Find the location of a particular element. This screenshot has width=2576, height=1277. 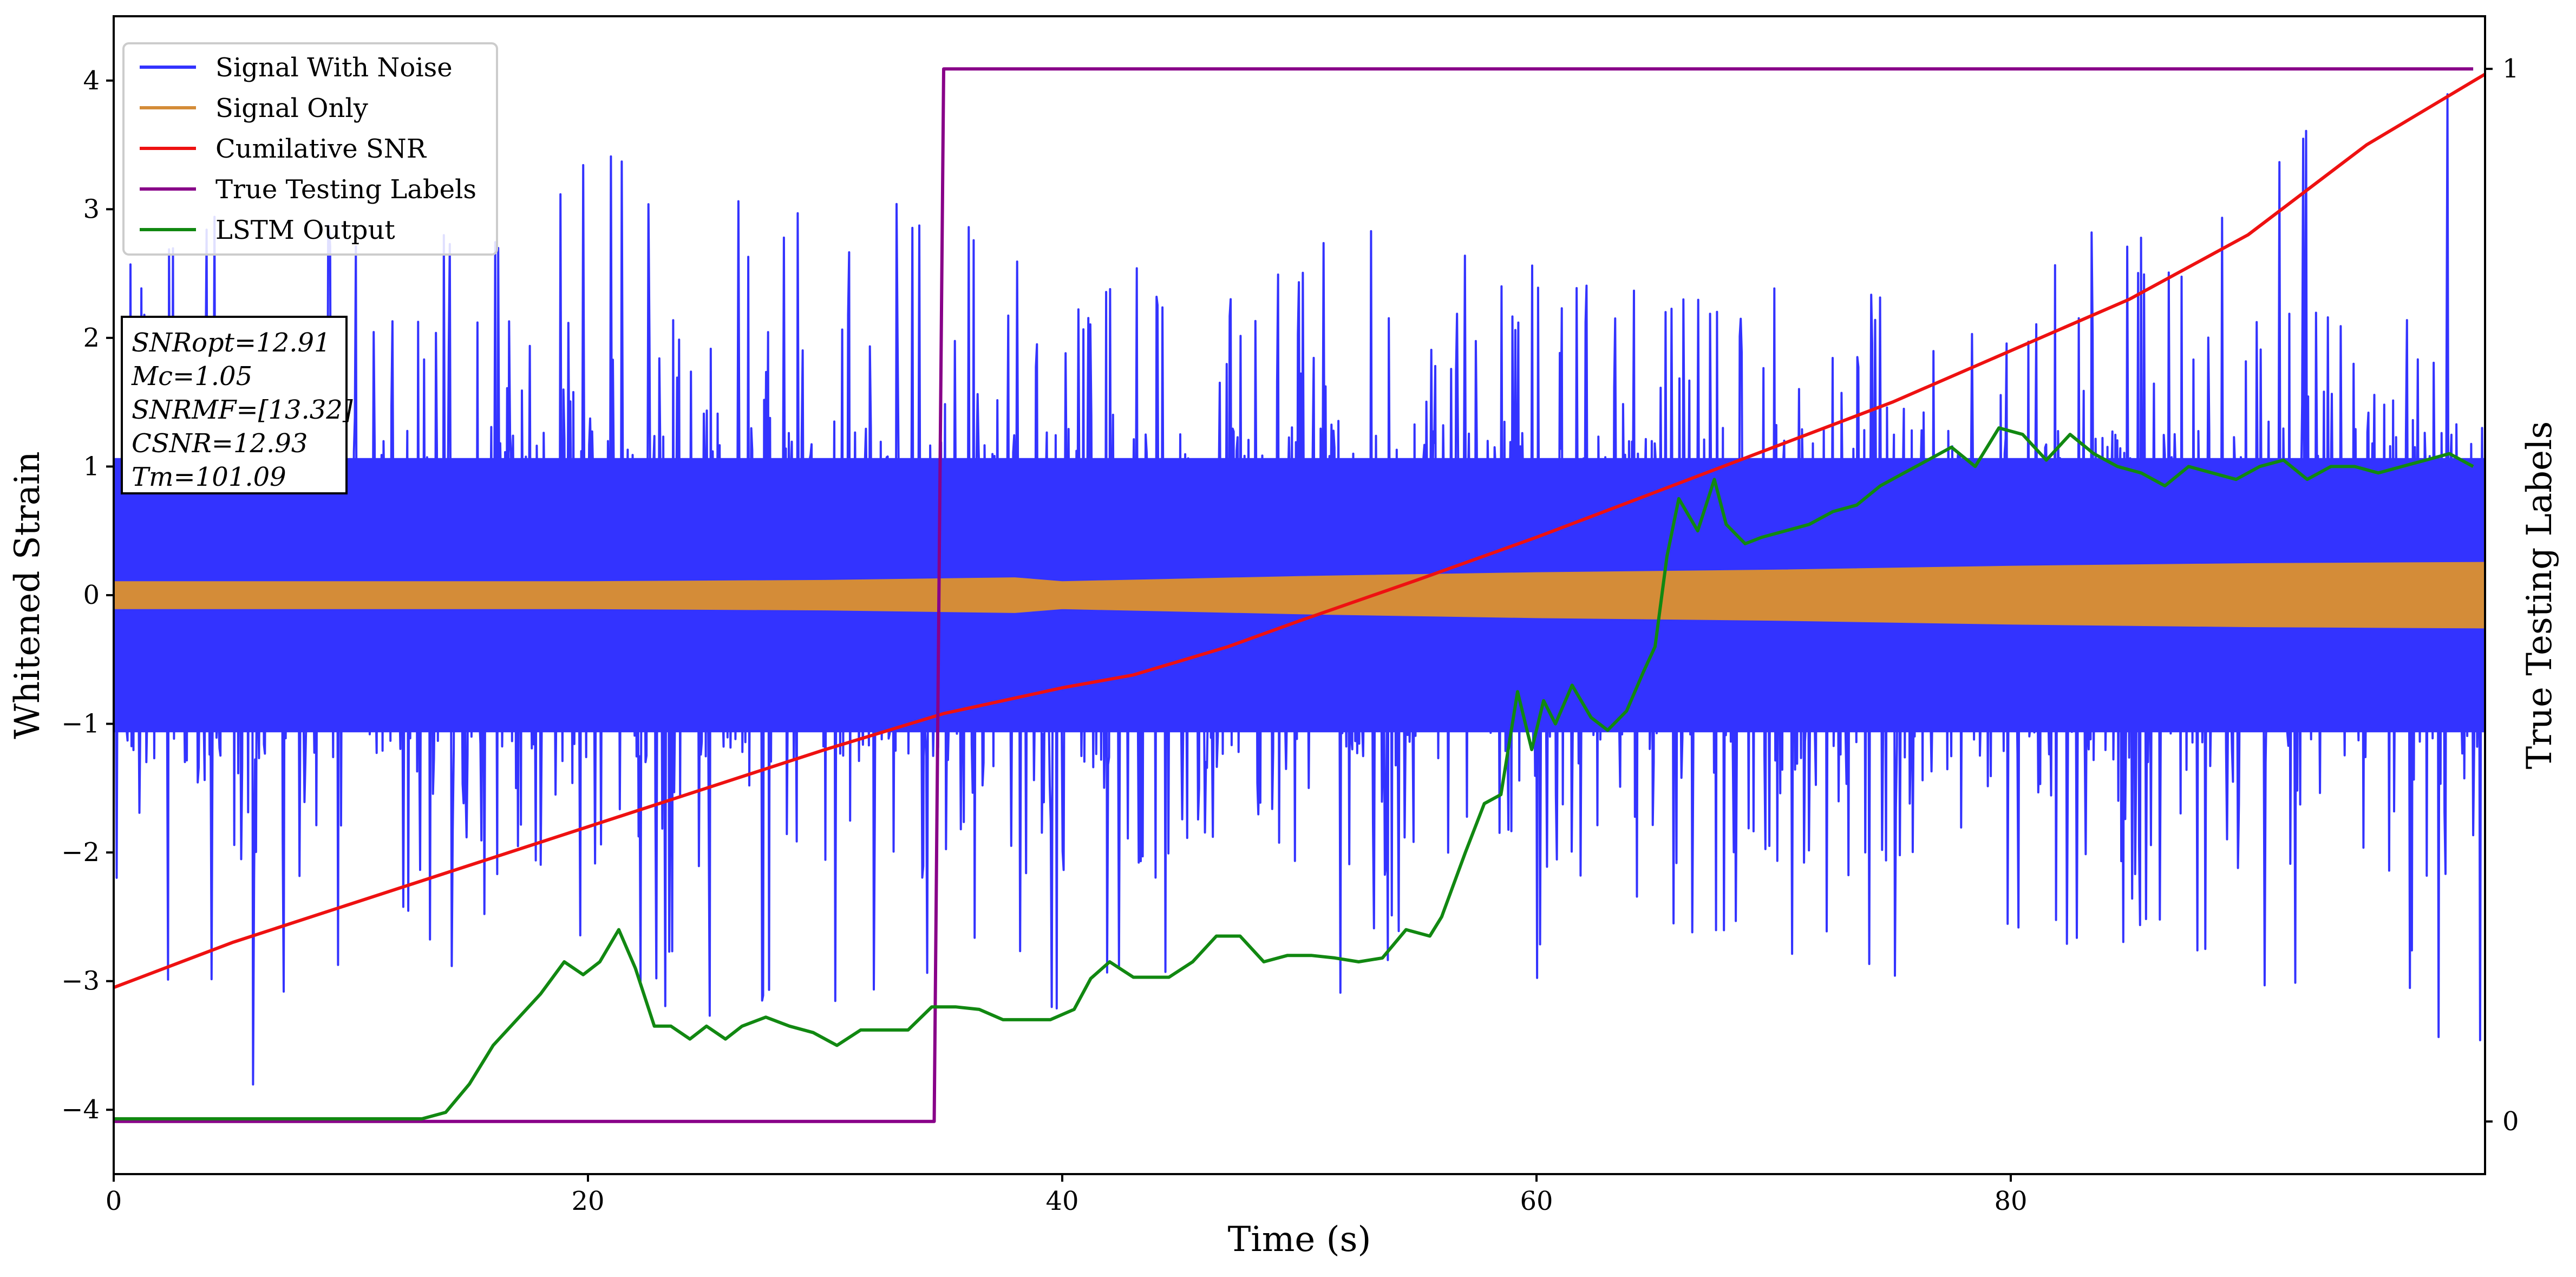

x-tick-label: 80 is located at coordinates (2010, 1201).